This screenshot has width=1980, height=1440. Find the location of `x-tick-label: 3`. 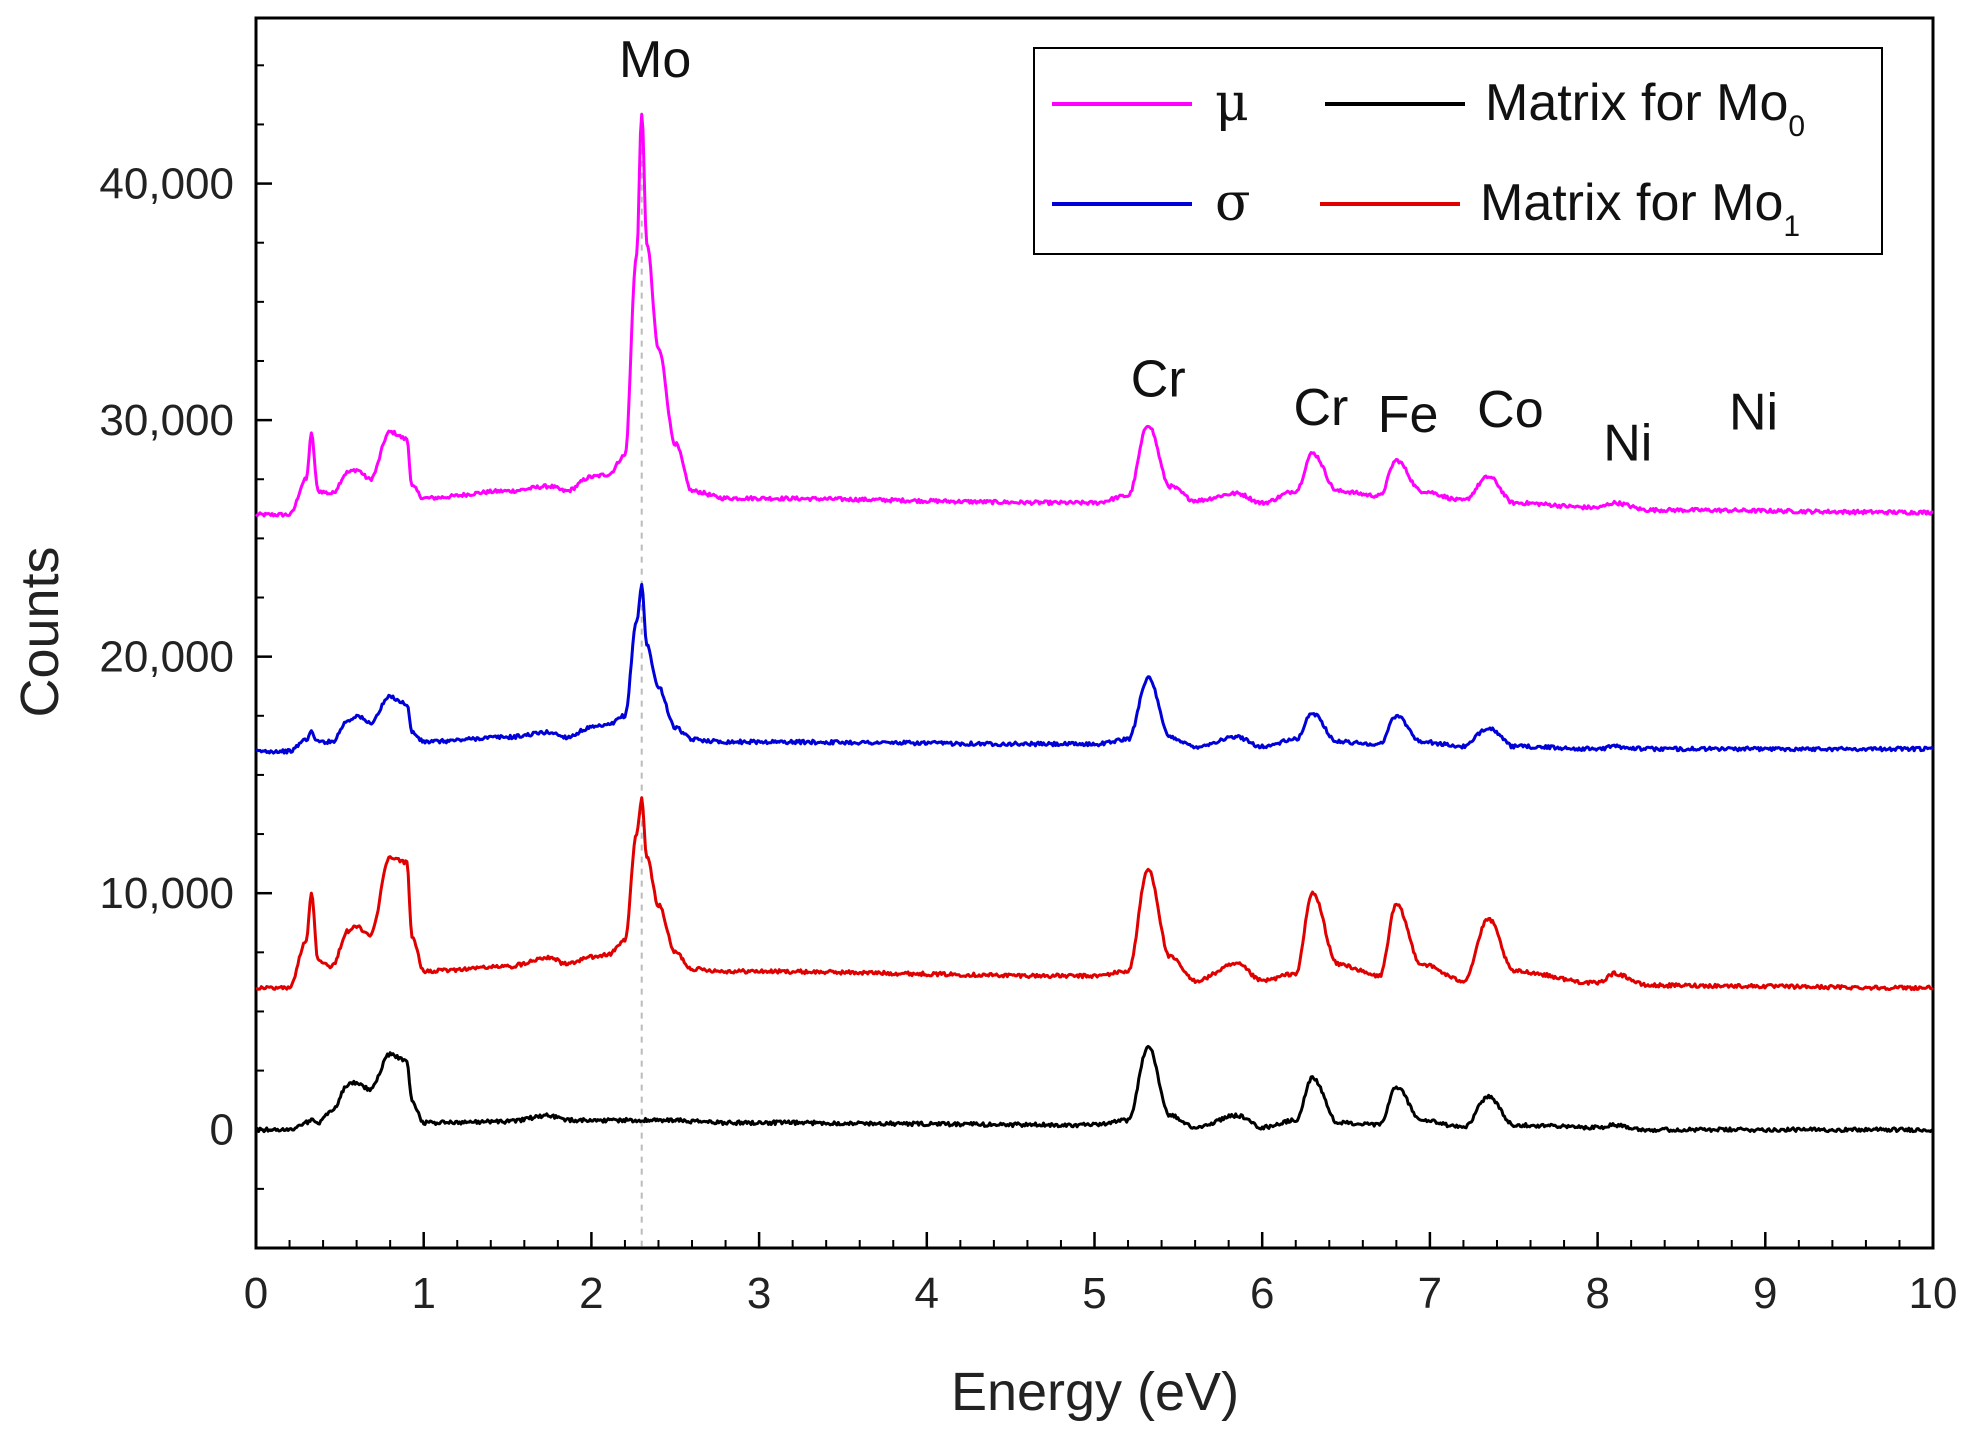

x-tick-label: 3 is located at coordinates (759, 1293).